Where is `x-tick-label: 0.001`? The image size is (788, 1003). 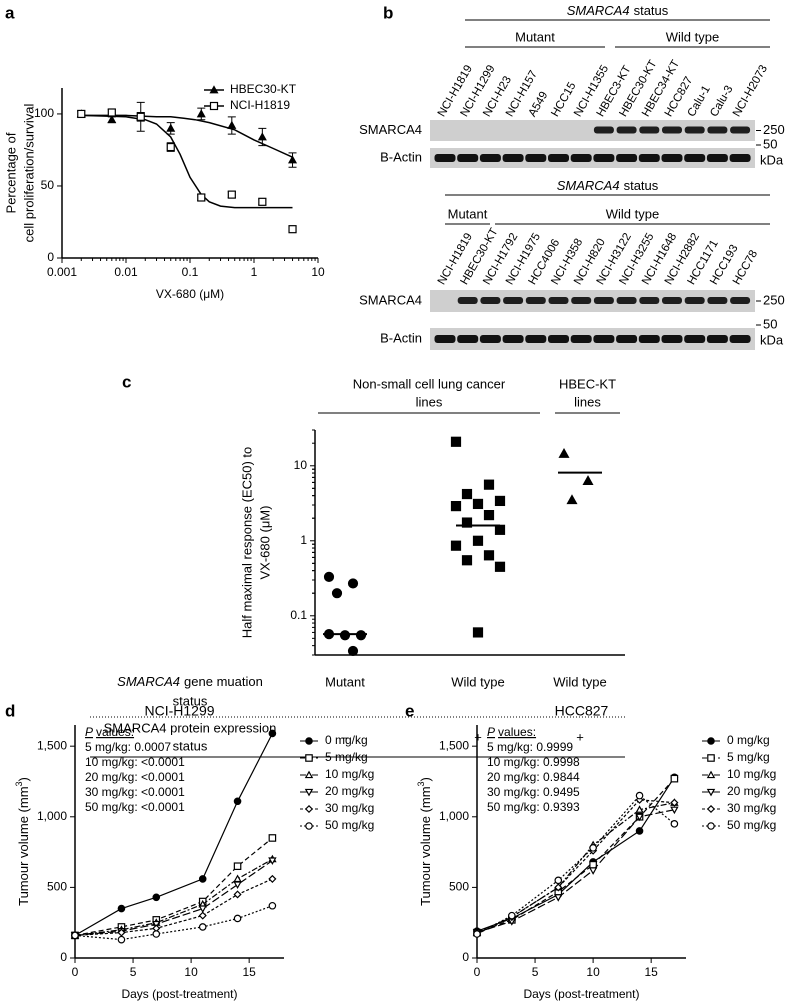 x-tick-label: 0.001 is located at coordinates (62, 272).